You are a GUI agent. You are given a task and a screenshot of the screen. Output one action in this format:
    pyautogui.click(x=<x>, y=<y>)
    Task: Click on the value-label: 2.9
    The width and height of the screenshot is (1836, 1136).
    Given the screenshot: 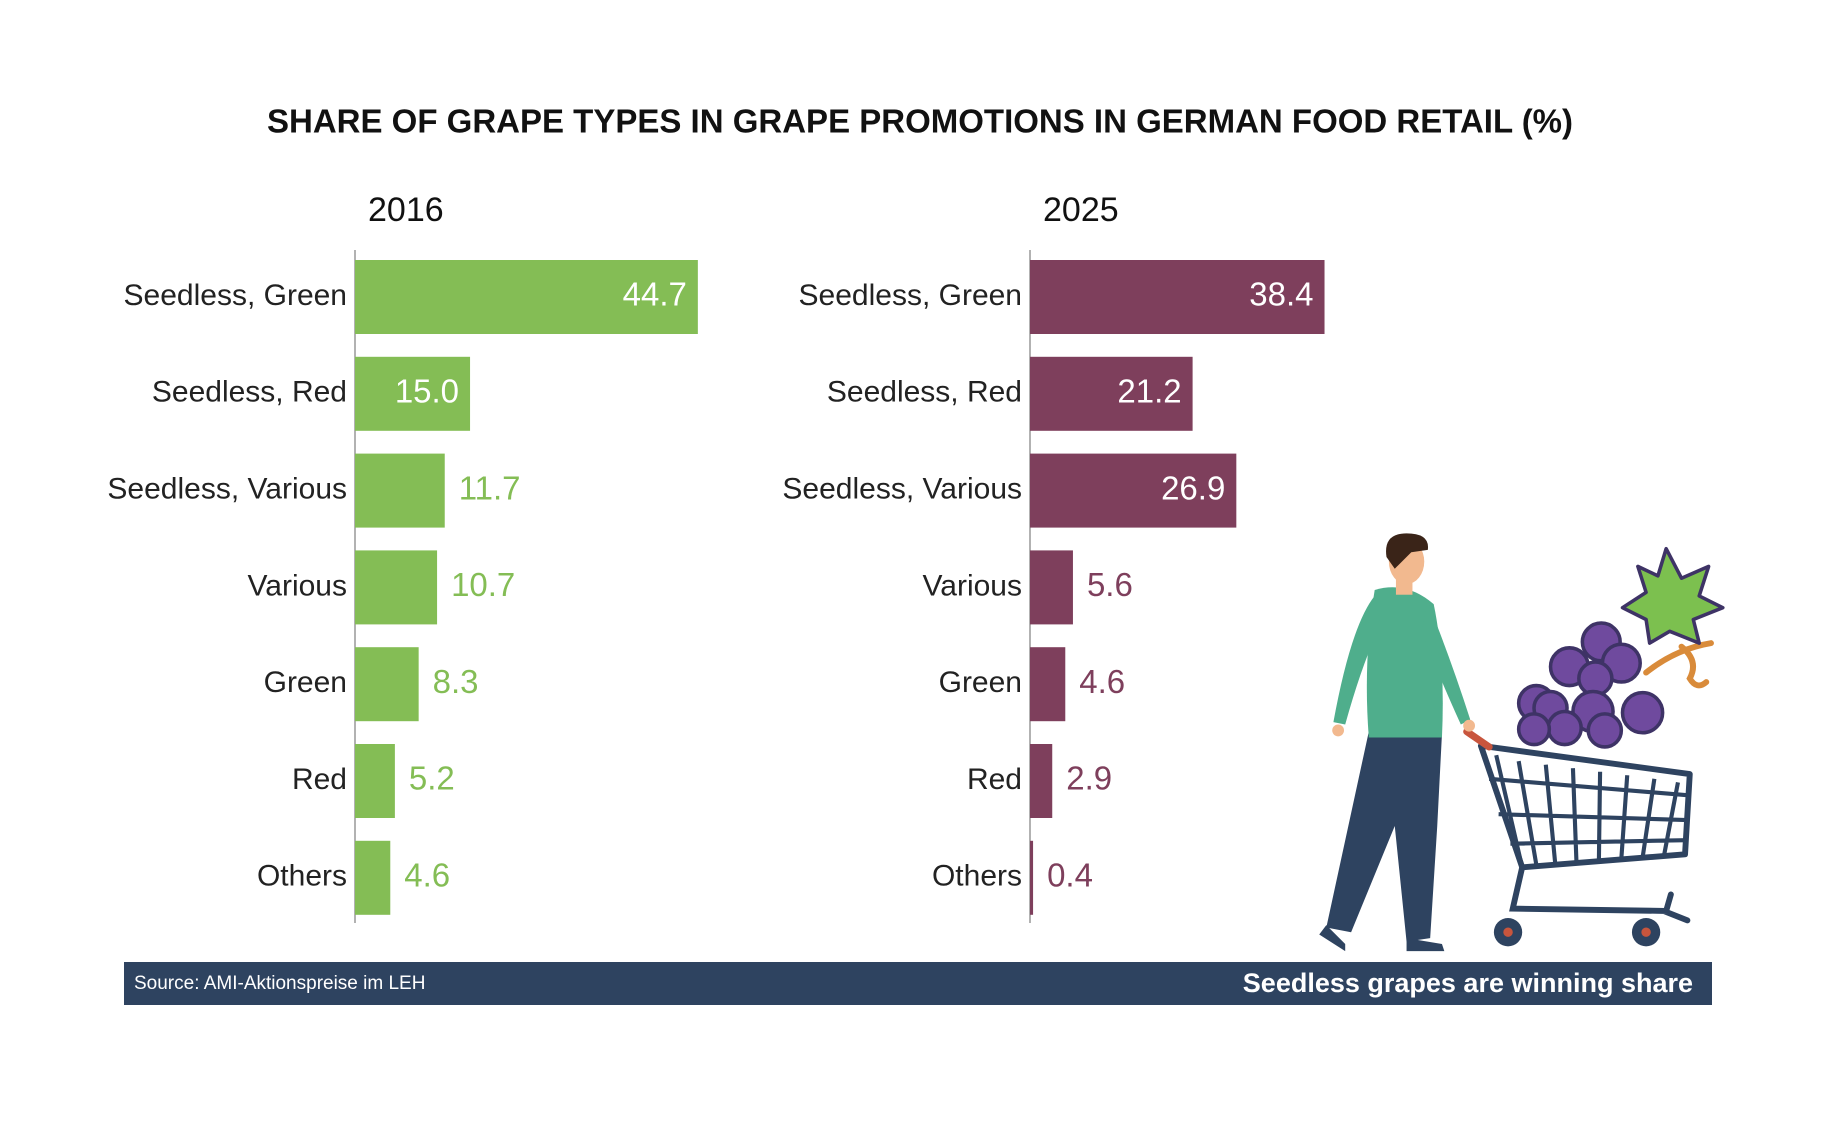 What is the action you would take?
    pyautogui.click(x=1089, y=778)
    